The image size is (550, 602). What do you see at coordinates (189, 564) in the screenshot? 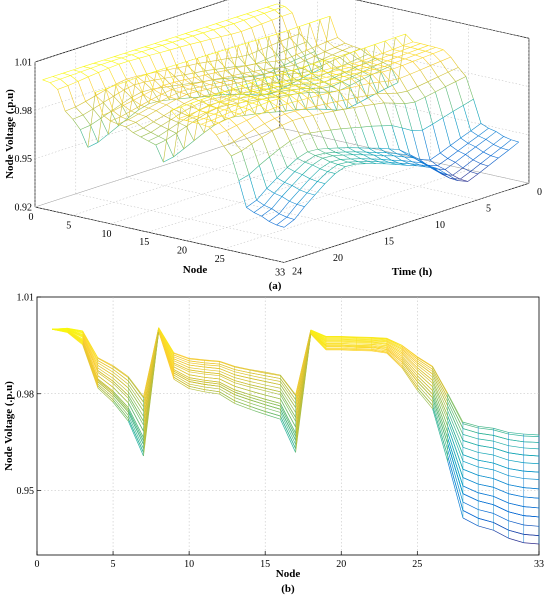
I see `line-x-tick-label: 10` at bounding box center [189, 564].